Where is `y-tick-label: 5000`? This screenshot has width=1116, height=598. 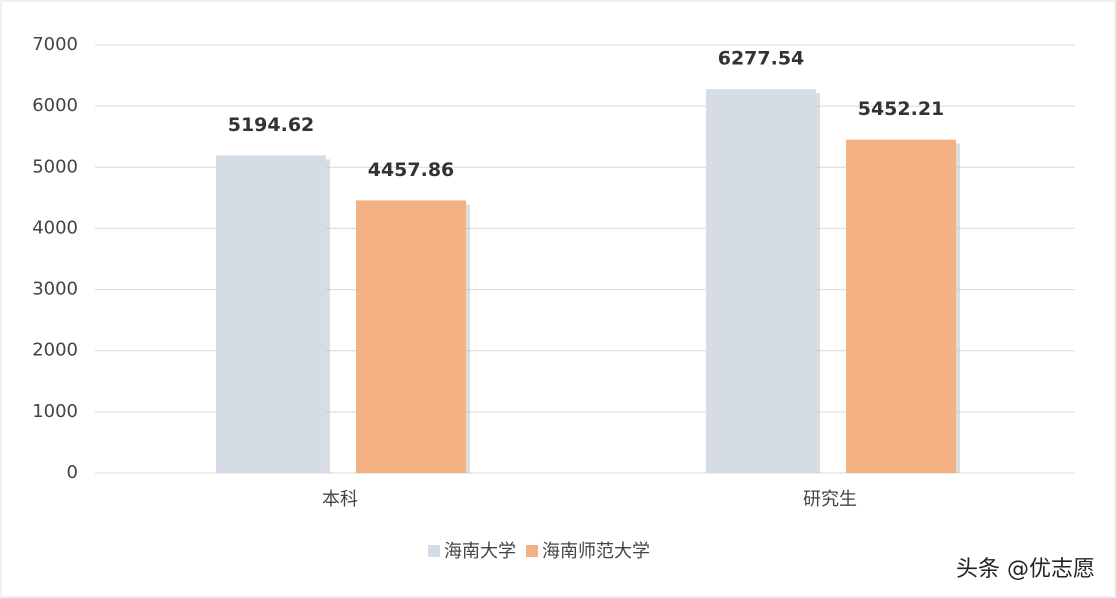 y-tick-label: 5000 is located at coordinates (55, 166).